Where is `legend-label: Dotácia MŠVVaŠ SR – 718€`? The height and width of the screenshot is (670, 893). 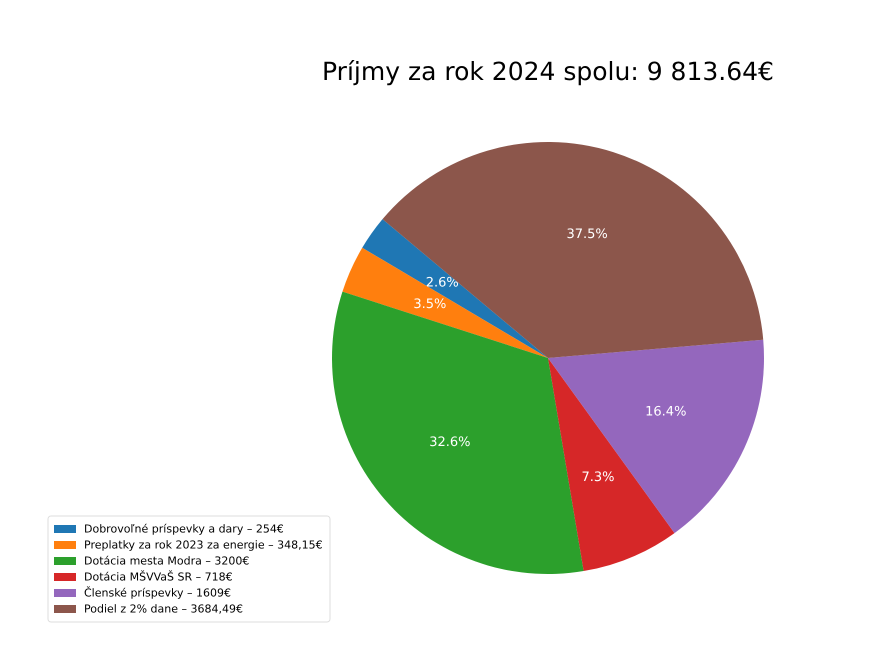
legend-label: Dotácia MŠVVaŠ SR – 718€ is located at coordinates (158, 577).